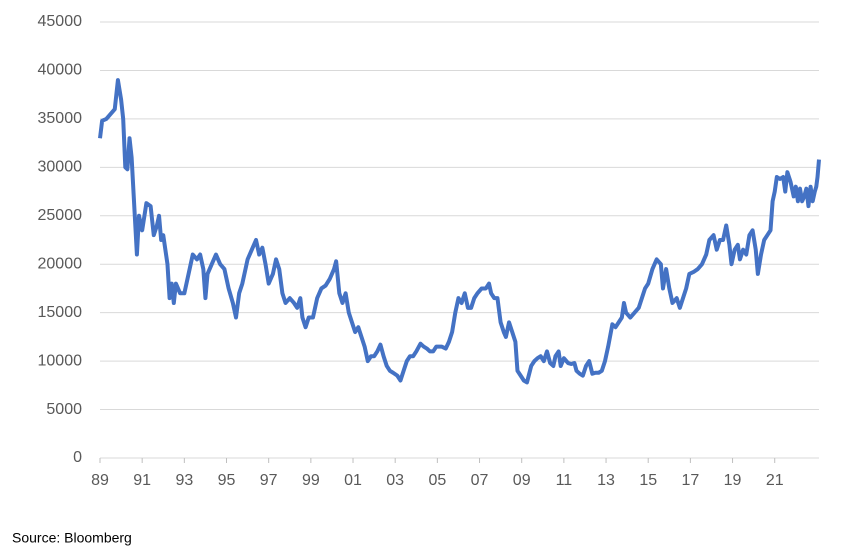 The width and height of the screenshot is (844, 551). What do you see at coordinates (77, 457) in the screenshot?
I see `y-tick-label: 0` at bounding box center [77, 457].